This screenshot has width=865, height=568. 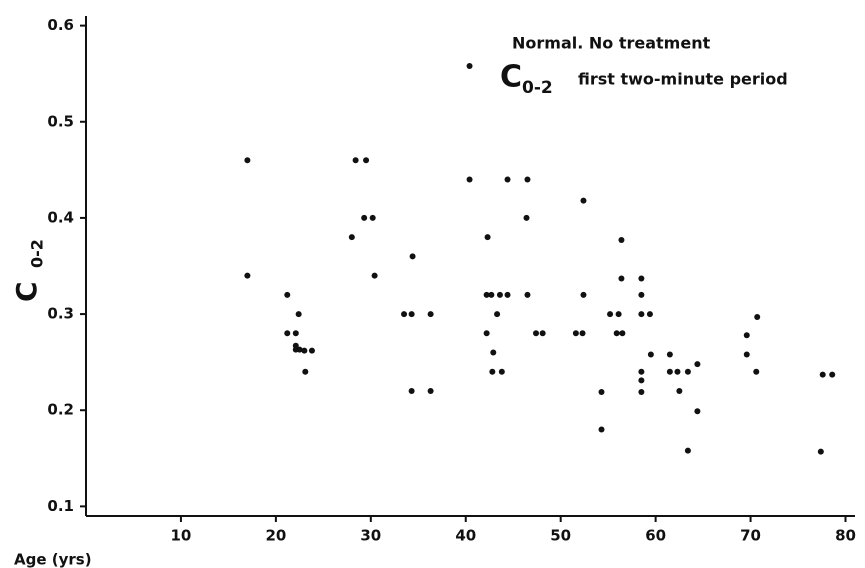 I want to click on x-axis-label: Age (yrs), so click(x=53, y=559).